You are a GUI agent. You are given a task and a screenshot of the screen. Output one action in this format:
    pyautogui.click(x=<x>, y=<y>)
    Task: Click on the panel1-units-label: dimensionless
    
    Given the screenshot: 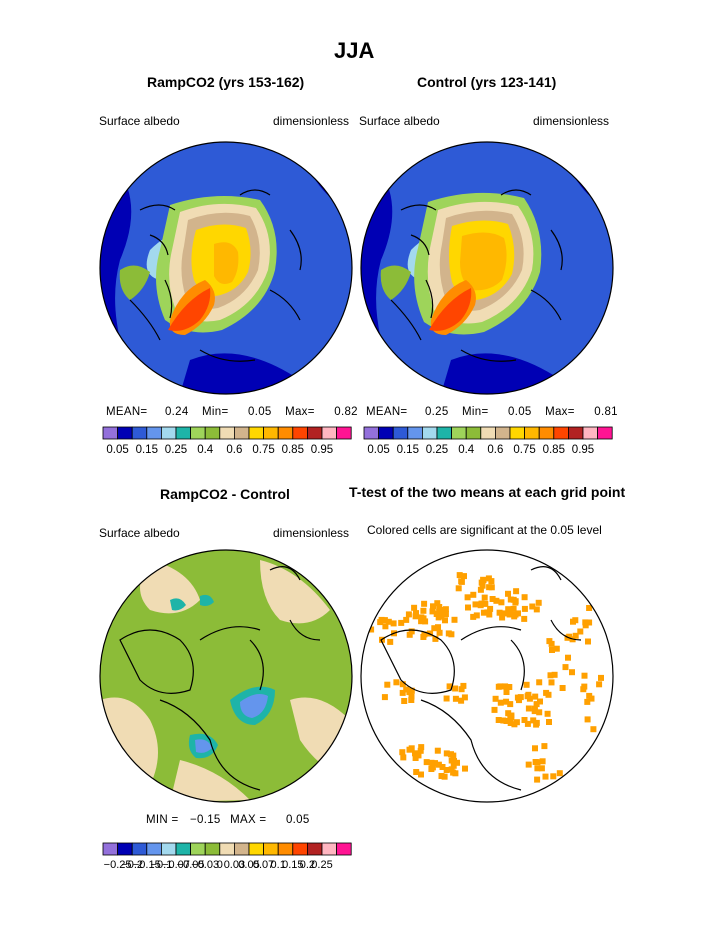 What is the action you would take?
    pyautogui.click(x=311, y=121)
    